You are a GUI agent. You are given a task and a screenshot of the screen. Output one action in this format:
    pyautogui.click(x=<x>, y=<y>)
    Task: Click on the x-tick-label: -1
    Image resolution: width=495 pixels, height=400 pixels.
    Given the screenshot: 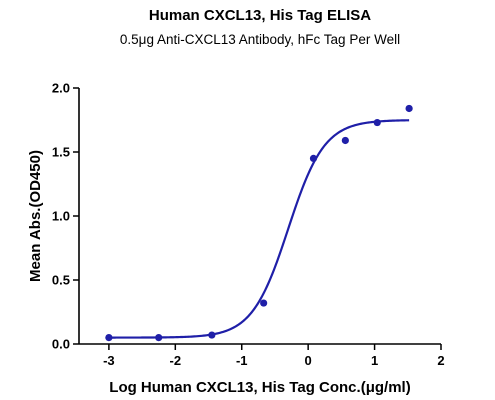 What is the action you would take?
    pyautogui.click(x=242, y=360)
    